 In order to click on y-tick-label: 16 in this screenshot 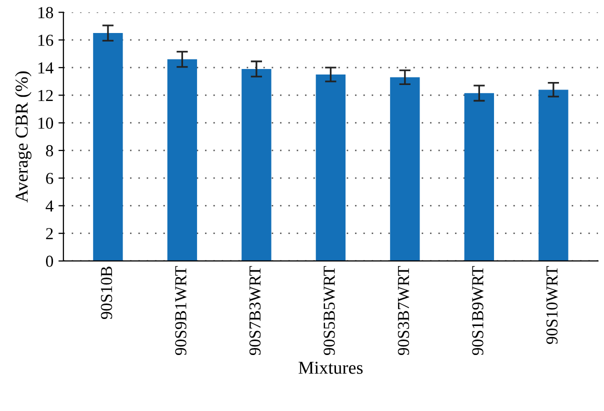, I will do `click(46, 40)`.